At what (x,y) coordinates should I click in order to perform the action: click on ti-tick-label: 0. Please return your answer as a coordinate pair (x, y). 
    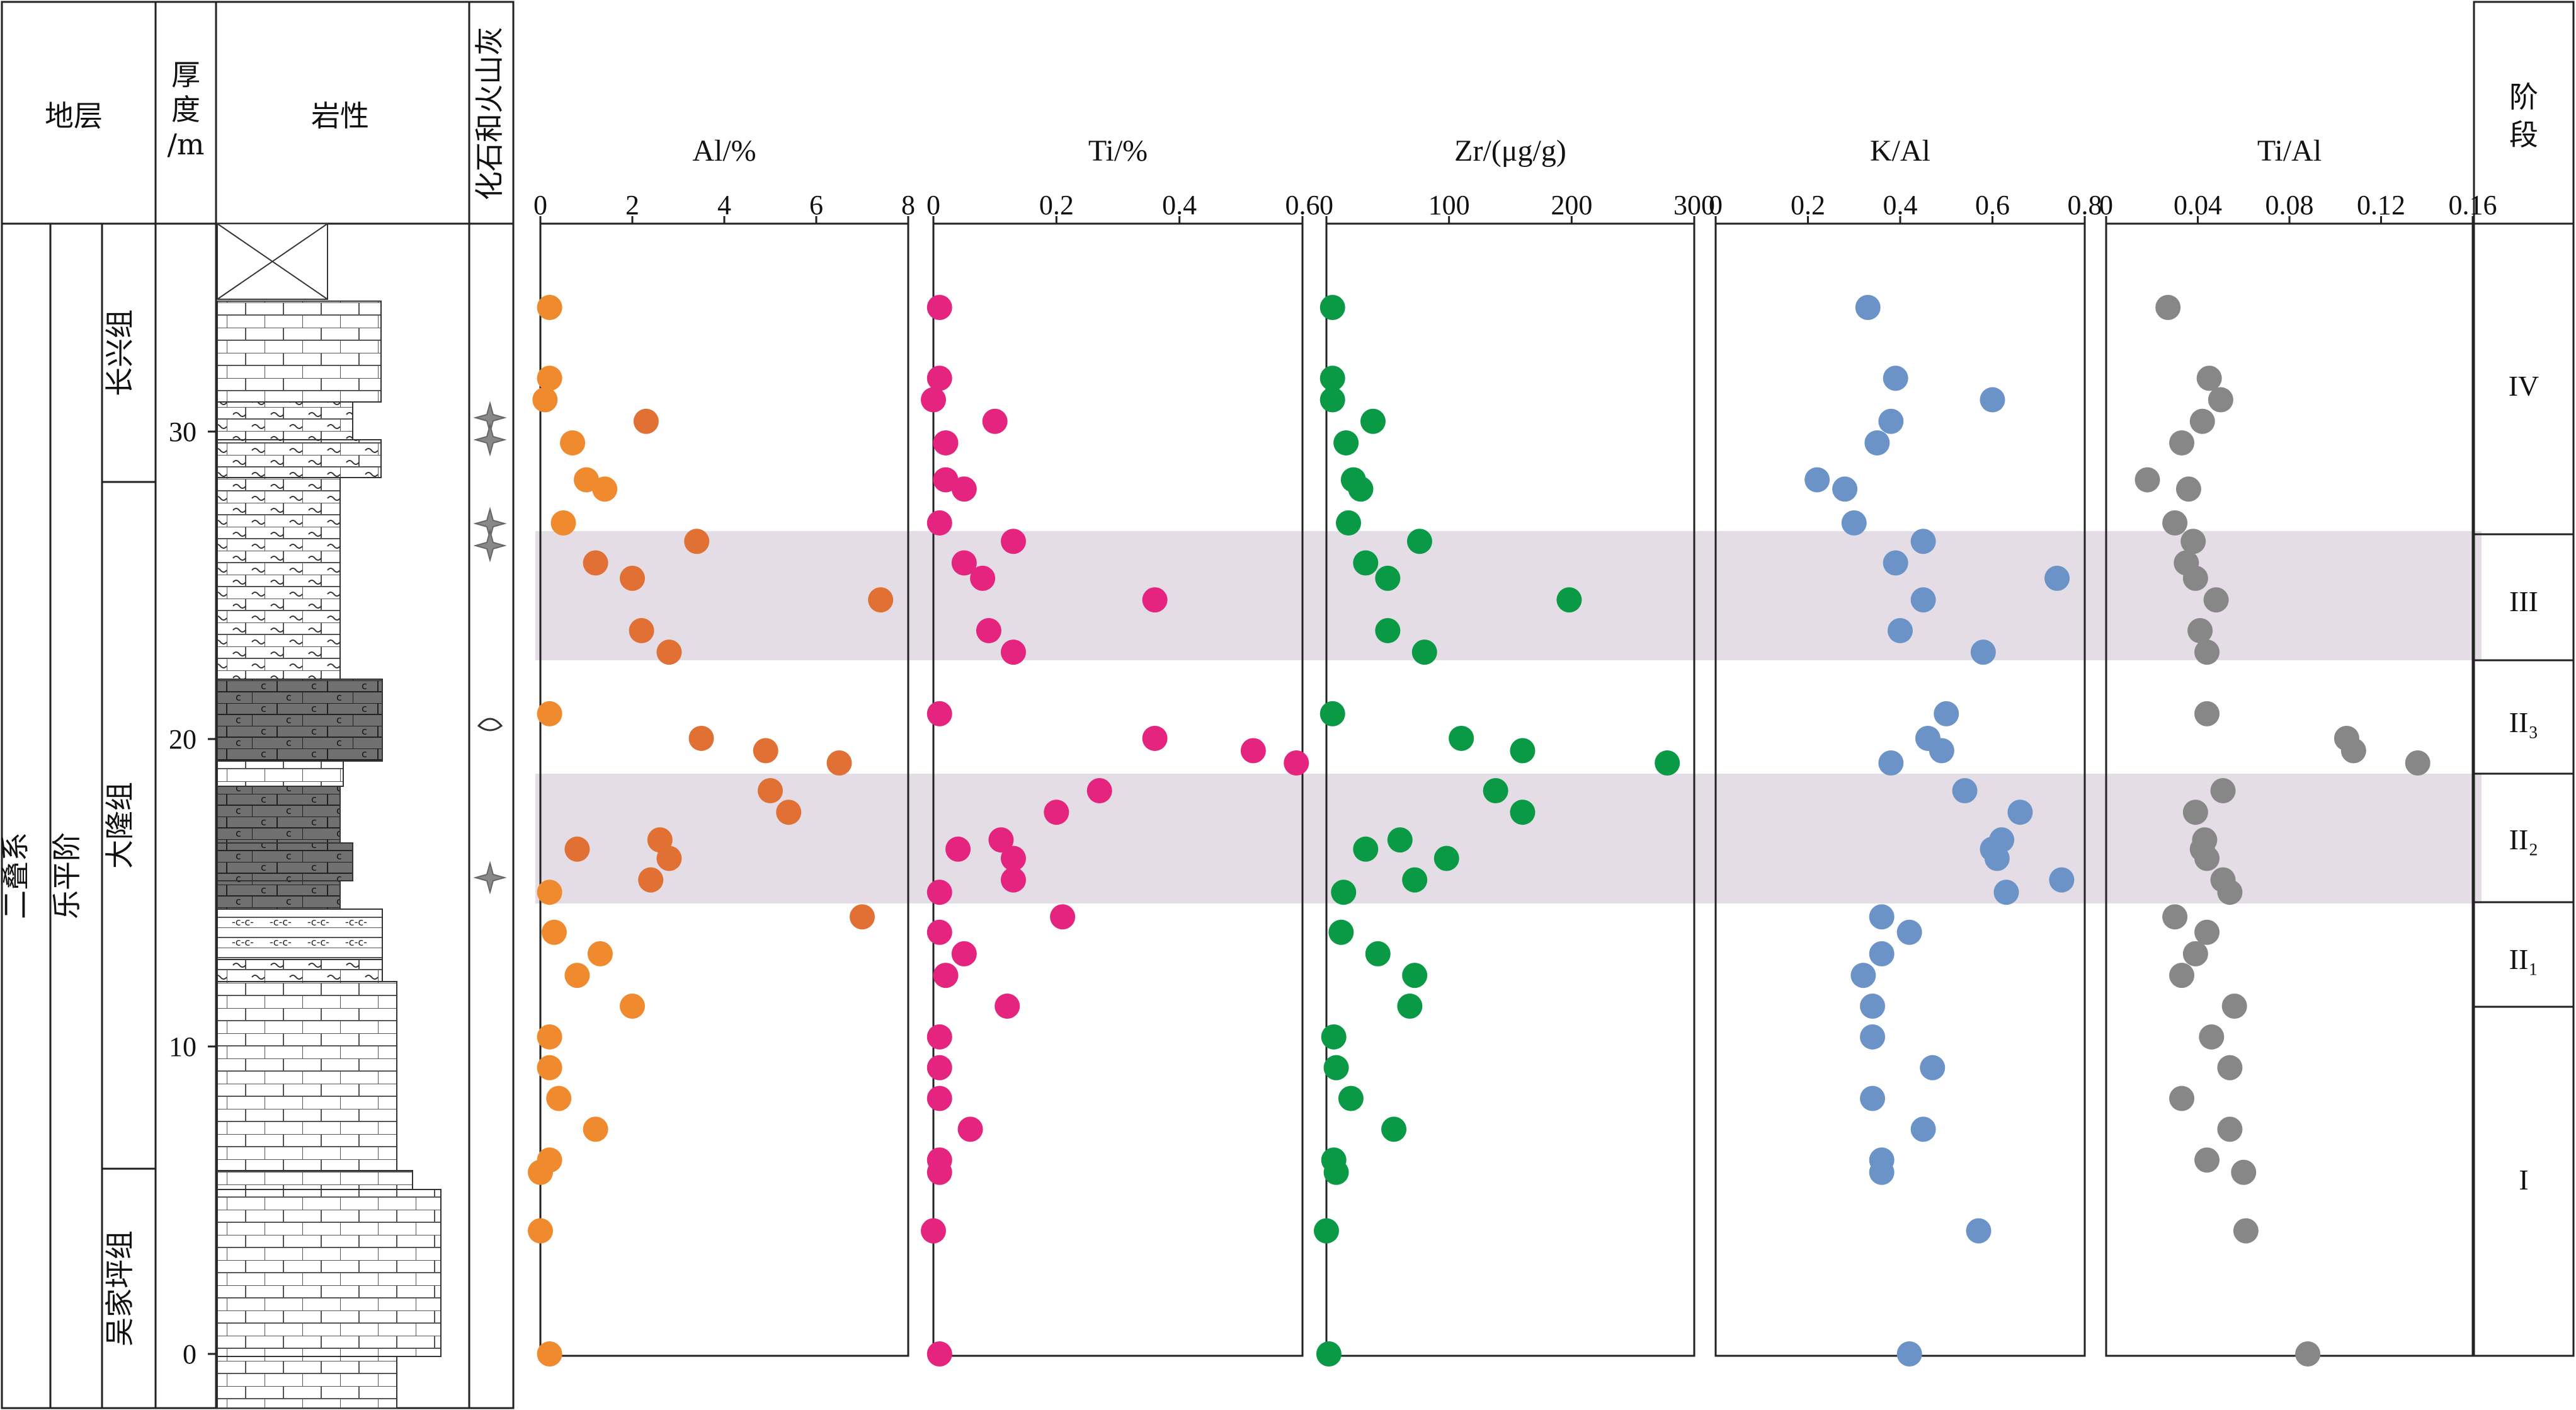
    Looking at the image, I should click on (933, 205).